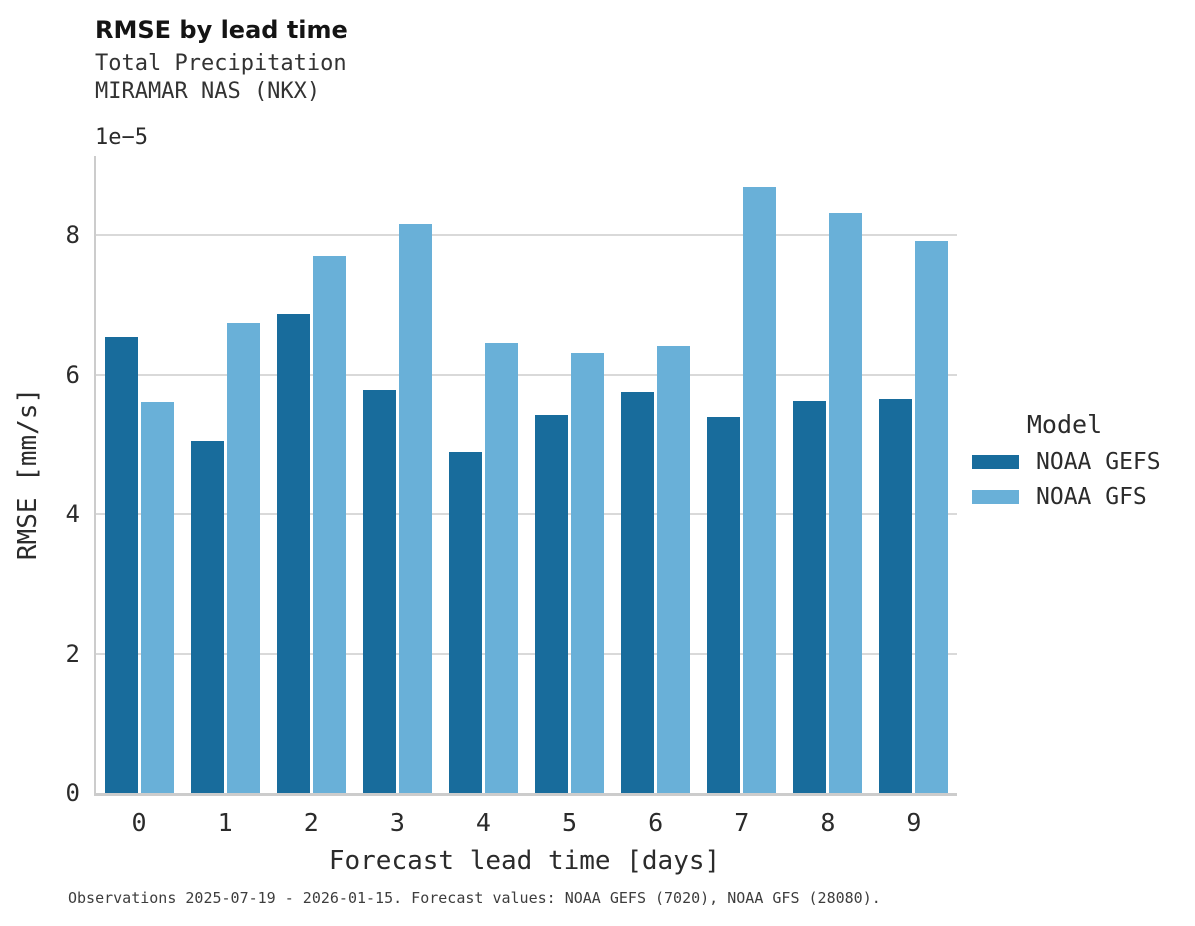 The width and height of the screenshot is (1195, 926). I want to click on bar-noaa-gfs-day4, so click(501, 568).